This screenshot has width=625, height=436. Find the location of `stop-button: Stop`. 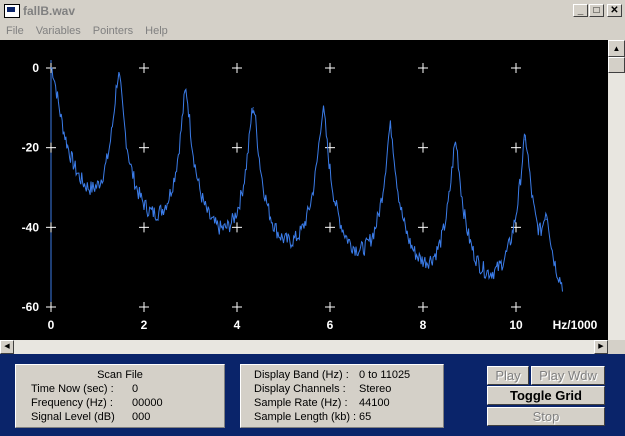

stop-button: Stop is located at coordinates (546, 416).